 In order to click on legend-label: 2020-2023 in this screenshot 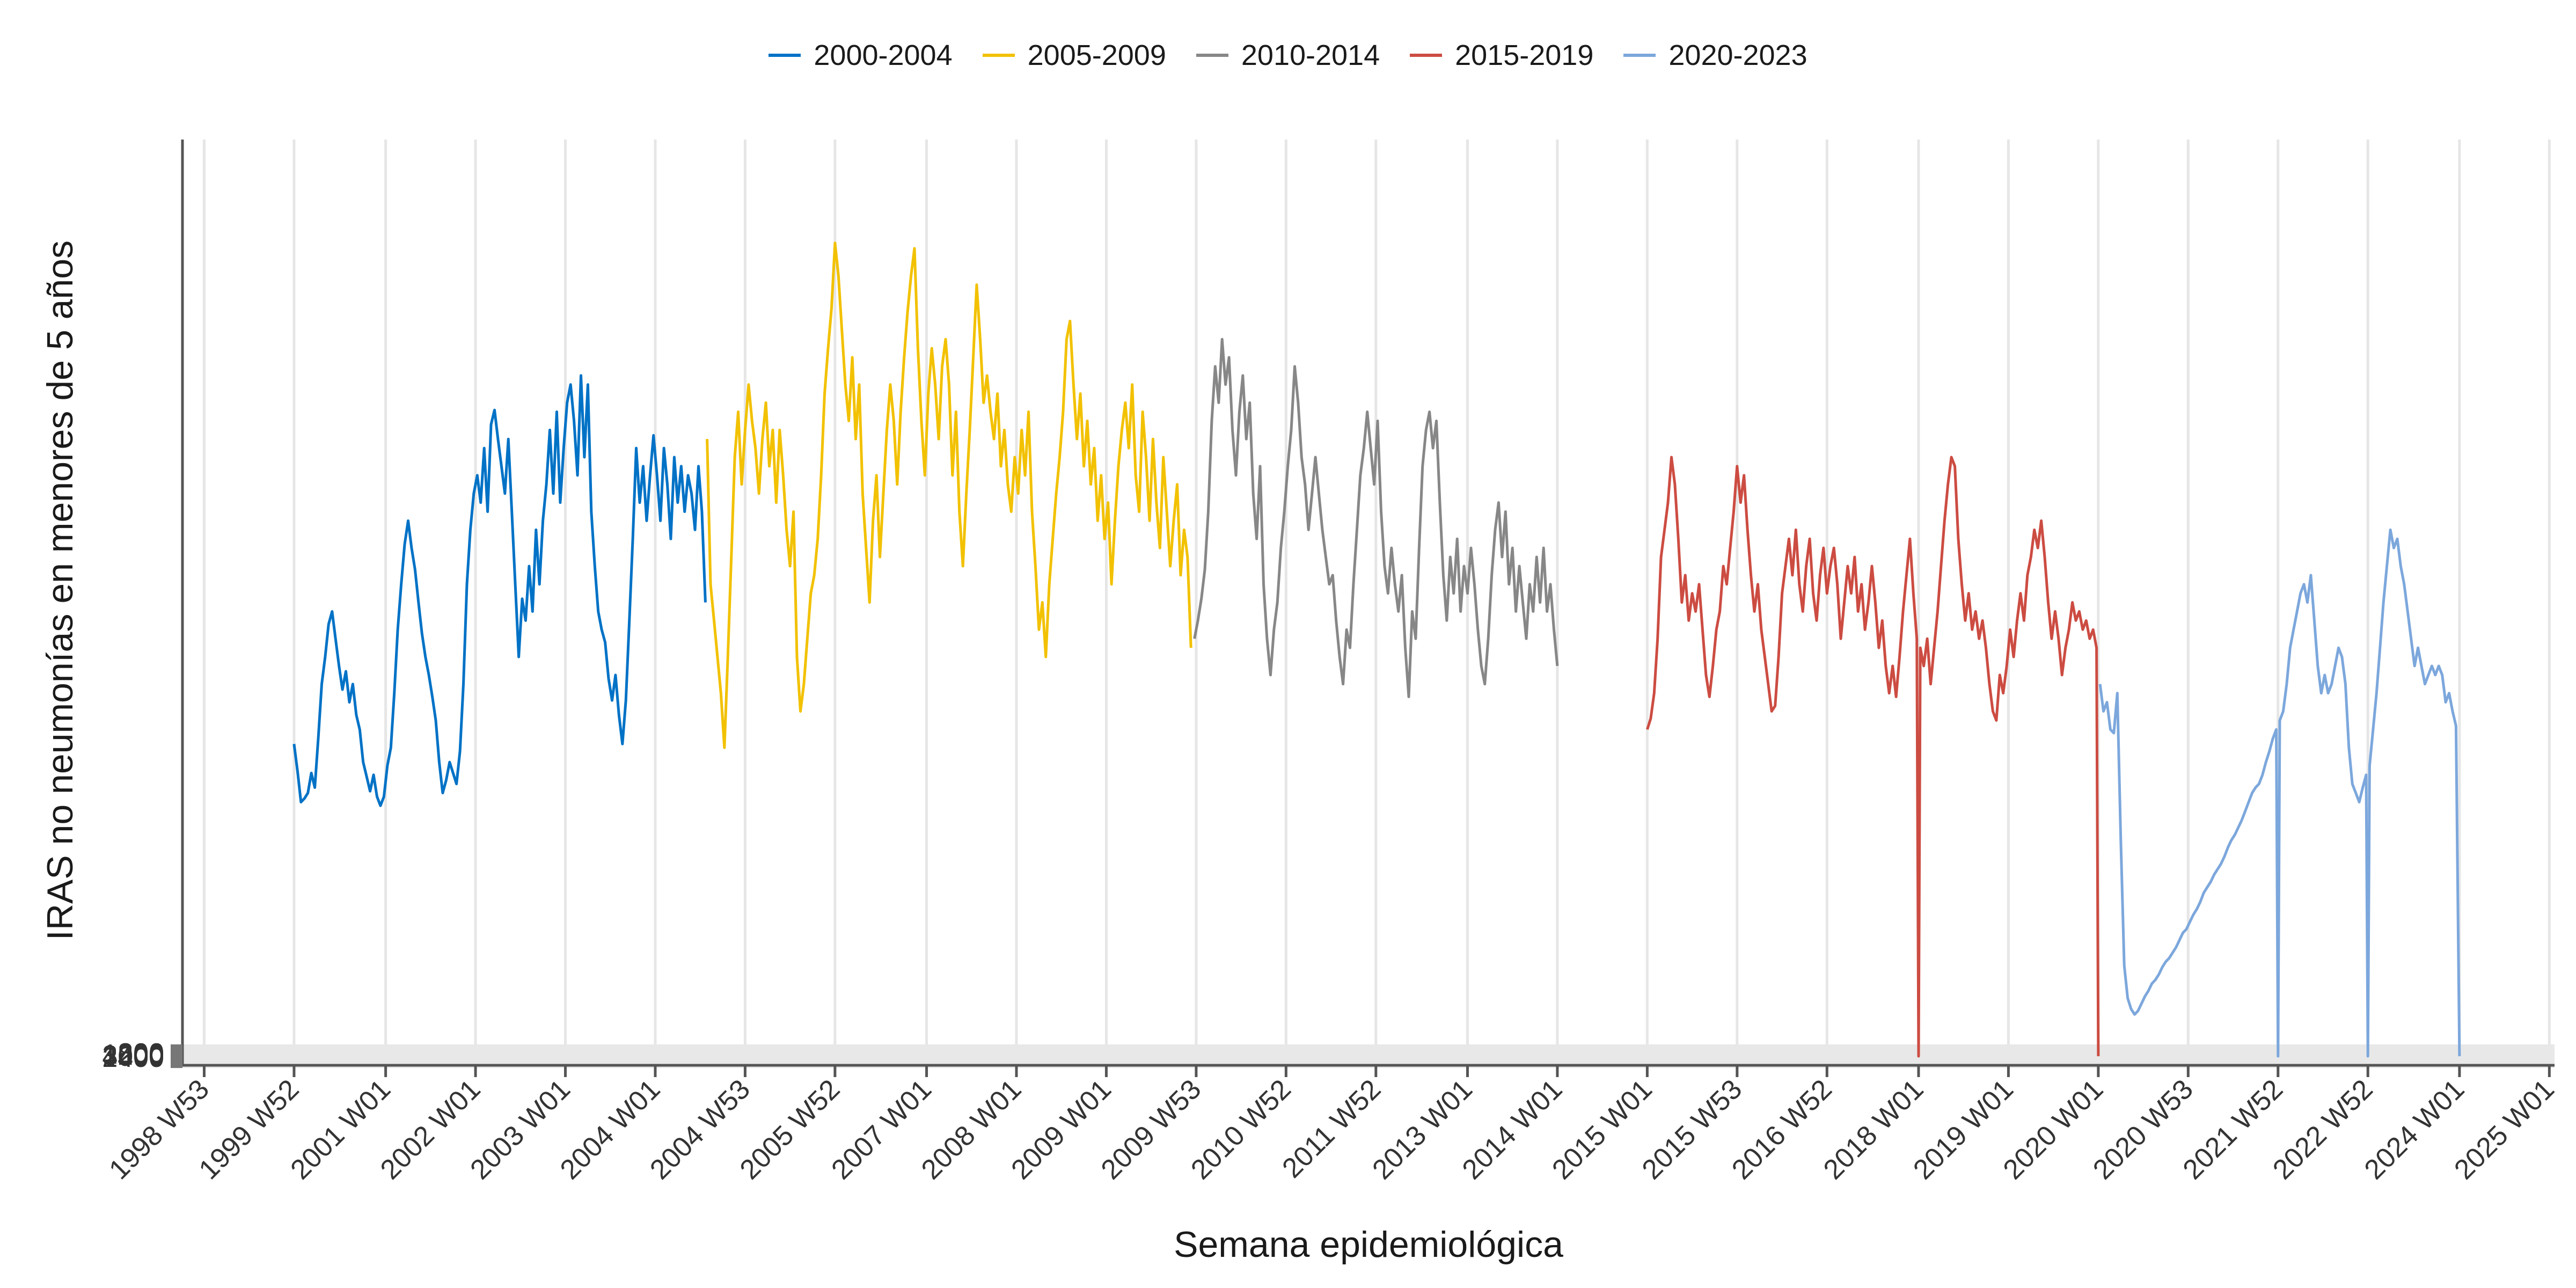, I will do `click(1737, 55)`.